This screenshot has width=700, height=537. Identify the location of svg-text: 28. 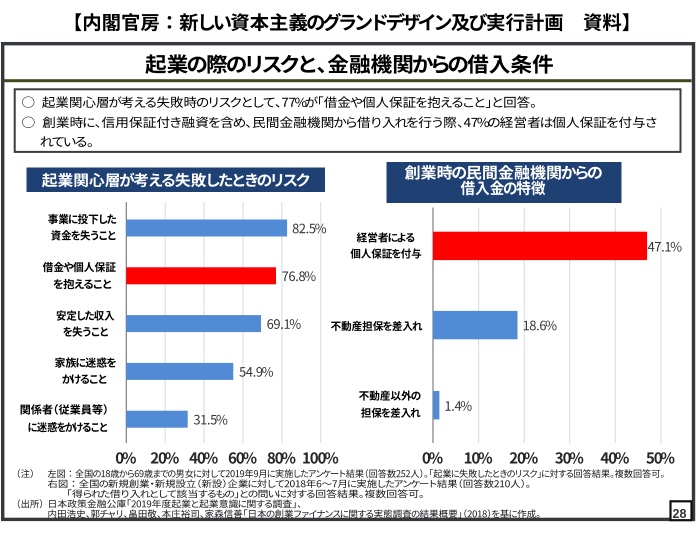
(680, 514).